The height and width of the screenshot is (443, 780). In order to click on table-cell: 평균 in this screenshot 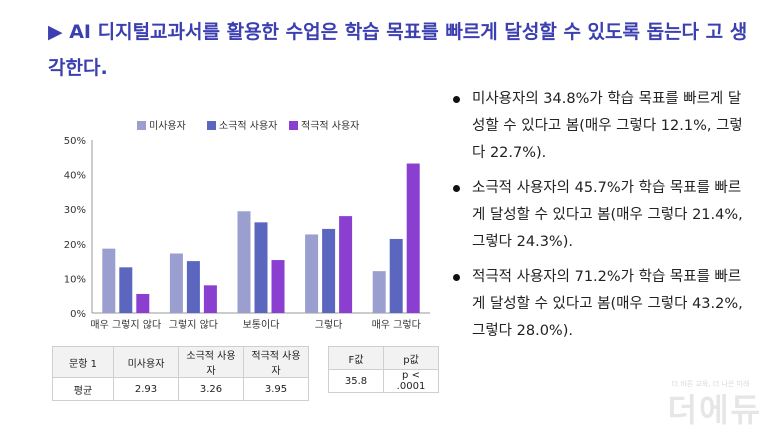, I will do `click(83, 389)`.